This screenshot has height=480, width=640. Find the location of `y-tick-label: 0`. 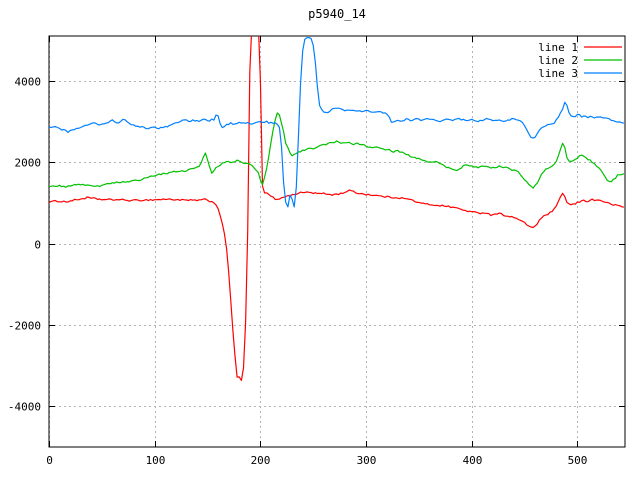

y-tick-label: 0 is located at coordinates (37, 245).